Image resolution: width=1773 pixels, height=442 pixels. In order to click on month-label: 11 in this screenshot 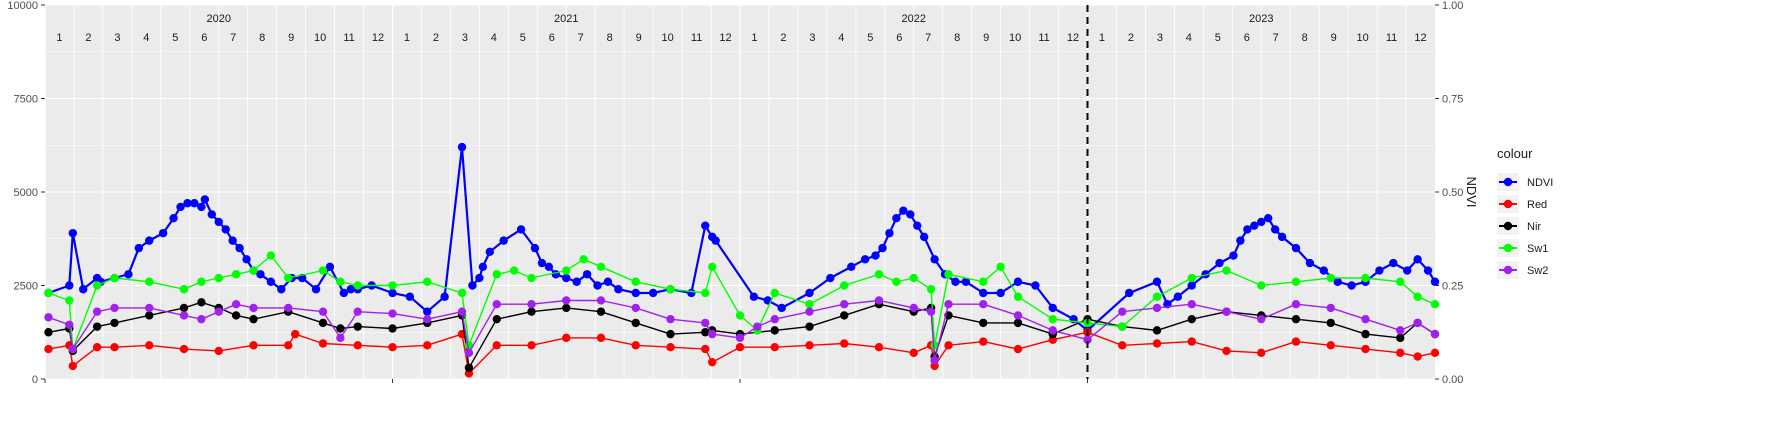, I will do `click(696, 38)`.